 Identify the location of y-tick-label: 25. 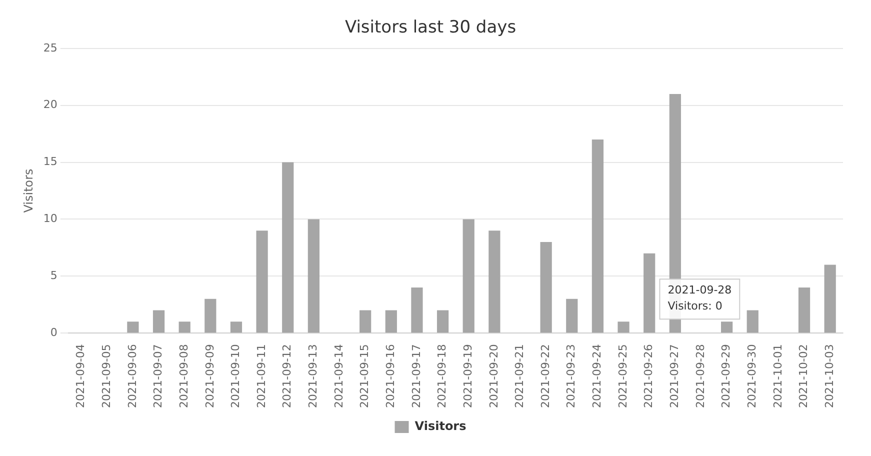
(50, 47).